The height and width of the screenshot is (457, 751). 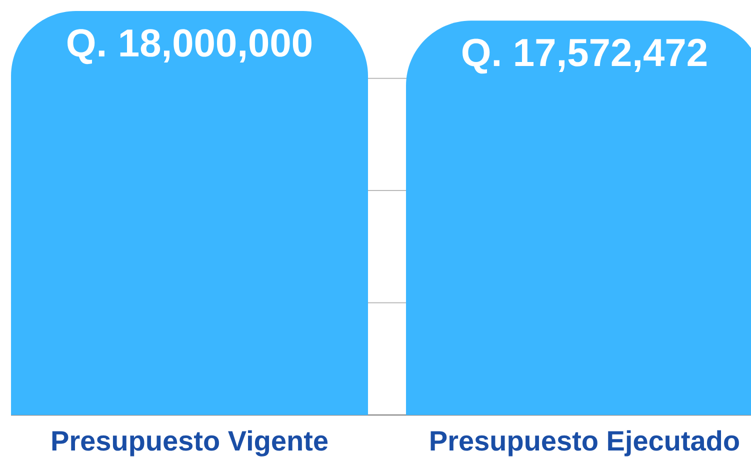 What do you see at coordinates (190, 46) in the screenshot?
I see `data-label: Q. 18,000,000` at bounding box center [190, 46].